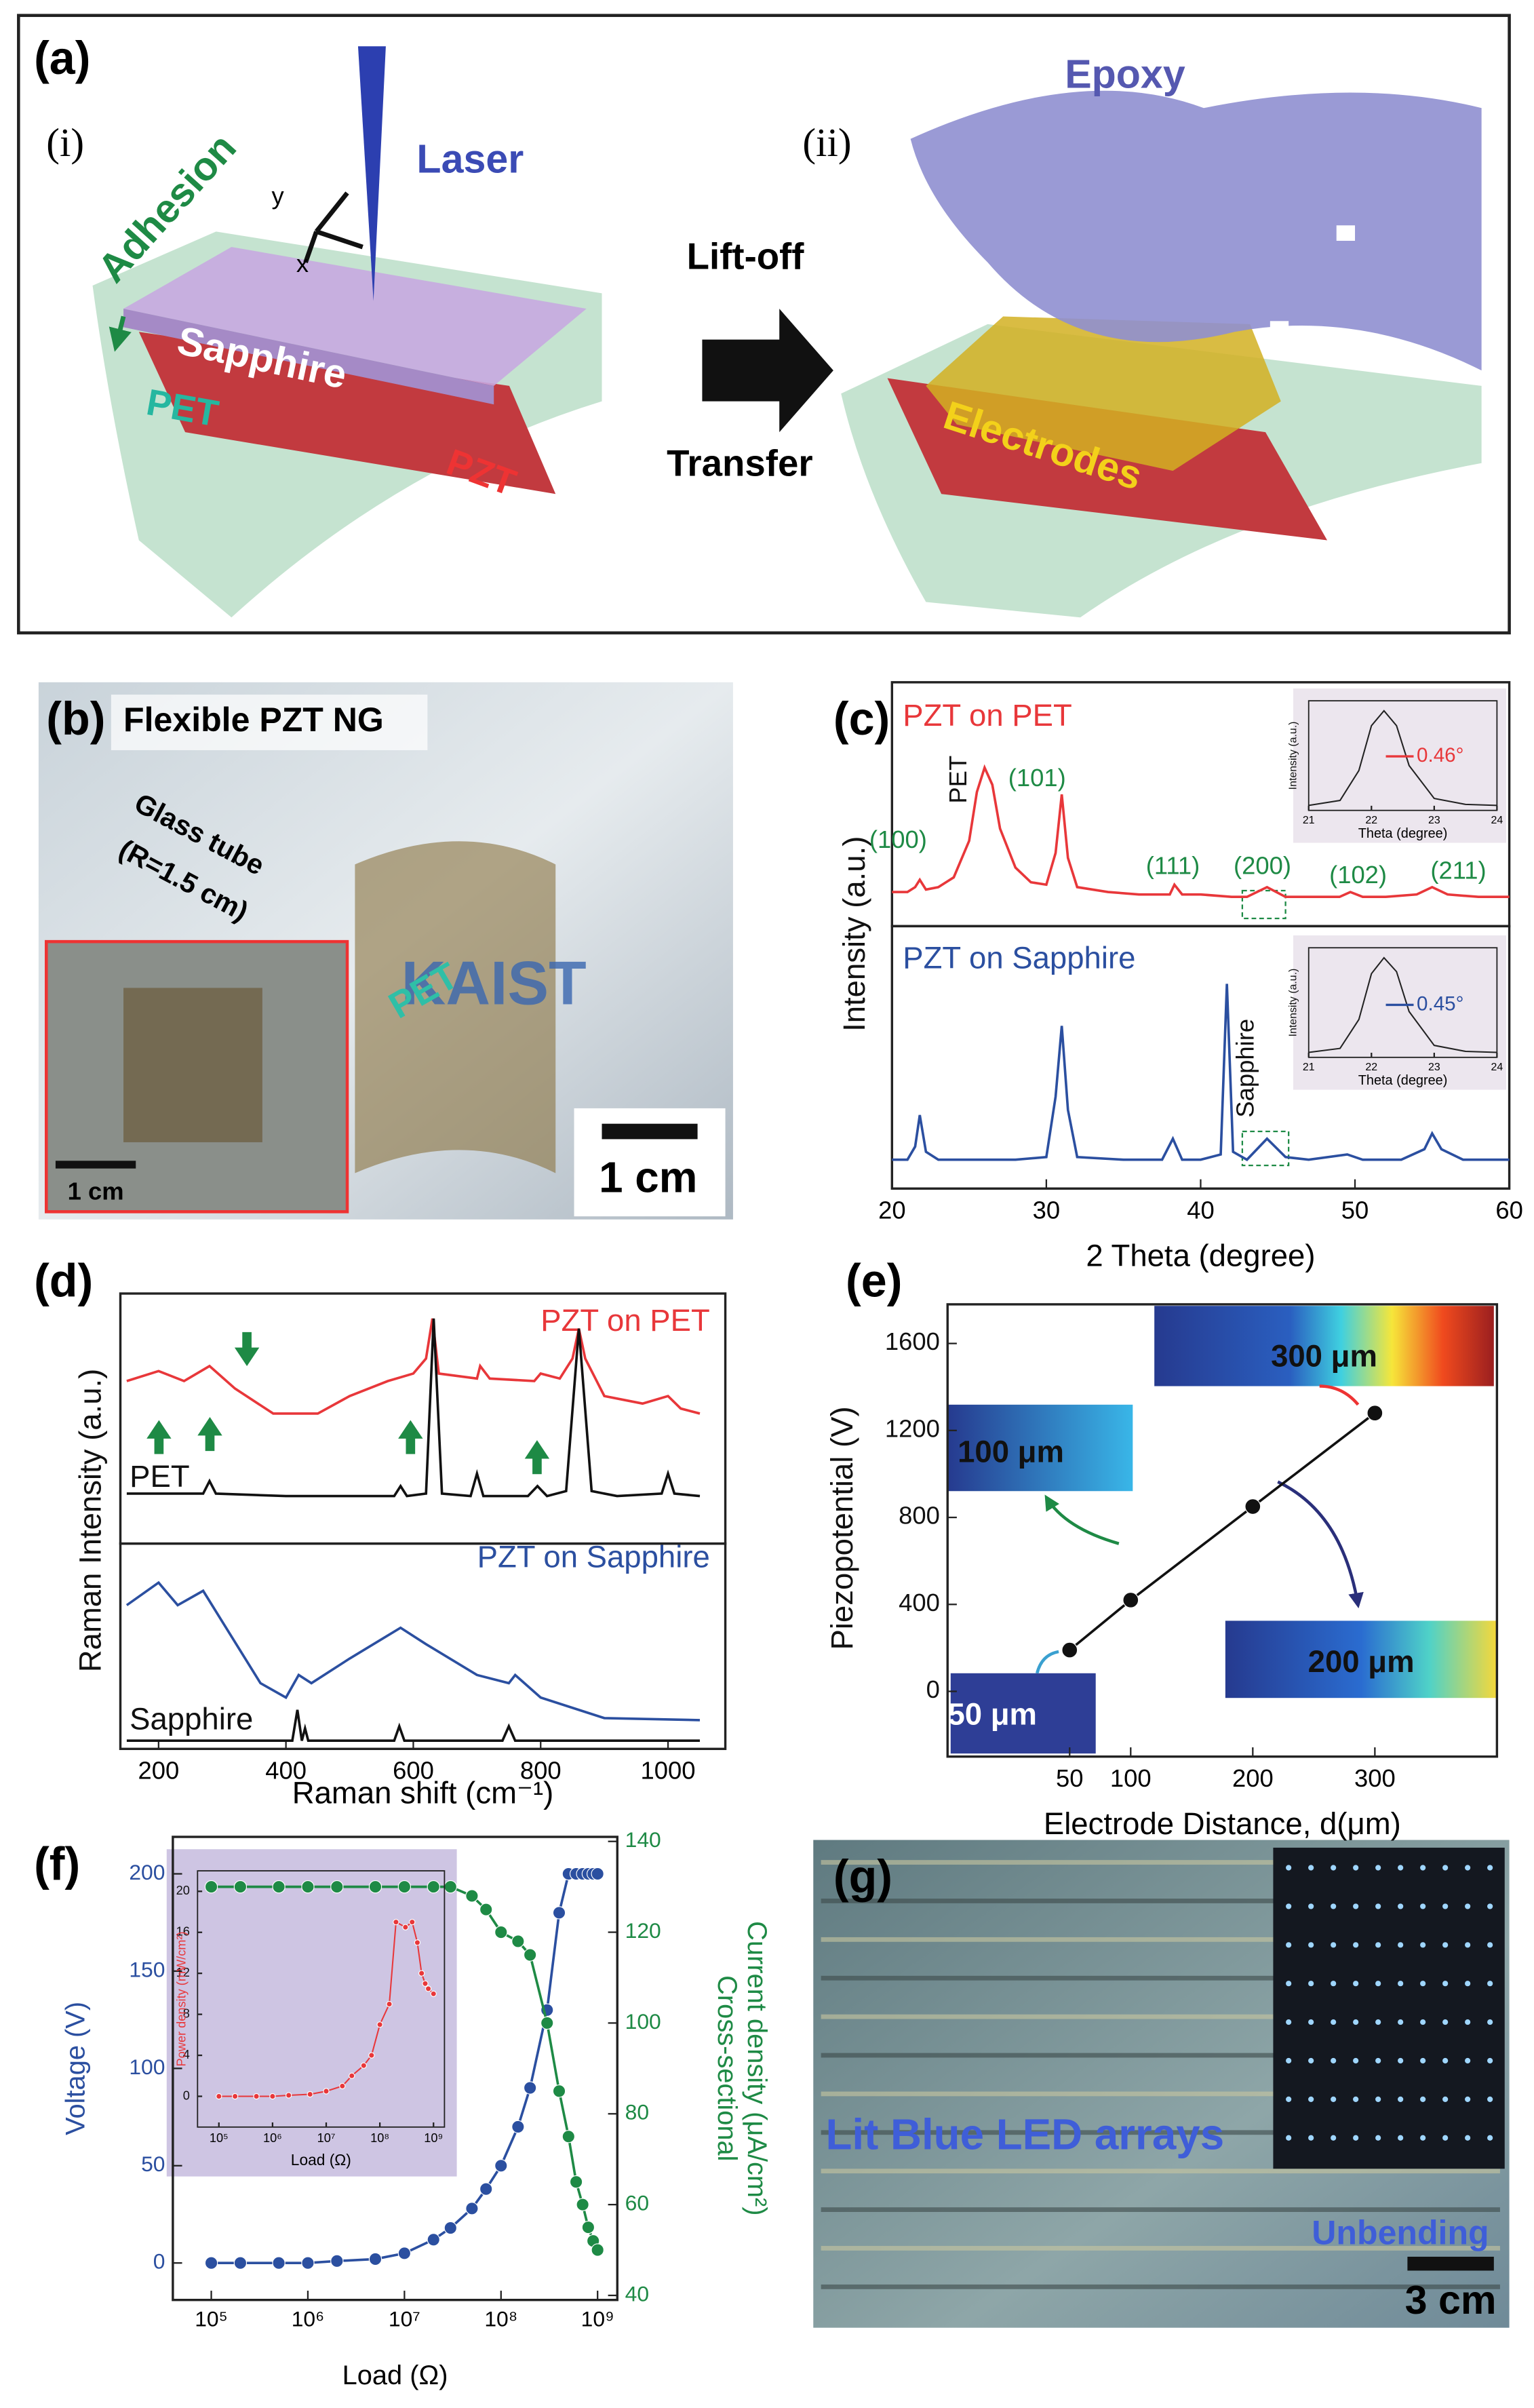  I want to click on series-name: PZT on PET, so click(987, 715).